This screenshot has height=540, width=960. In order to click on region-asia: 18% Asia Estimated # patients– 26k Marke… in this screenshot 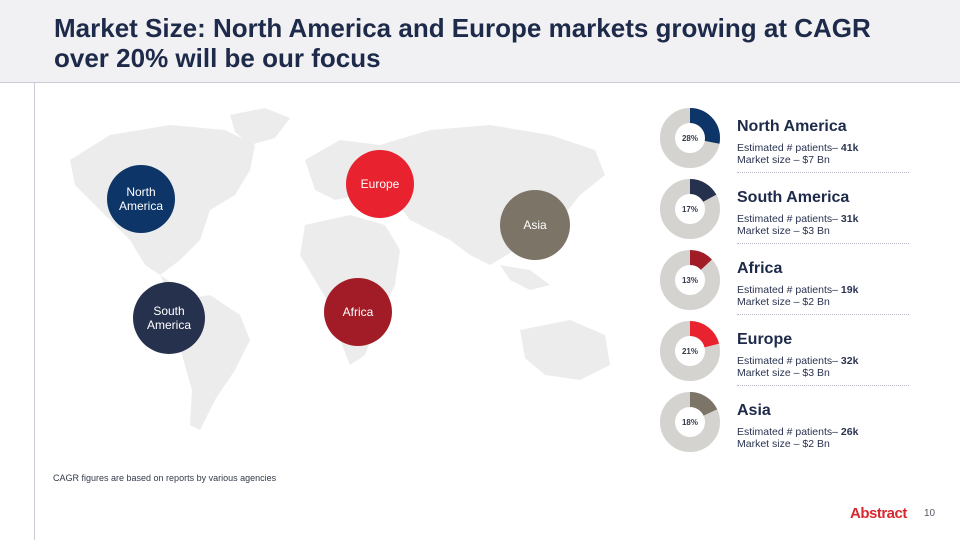, I will do `click(785, 424)`.